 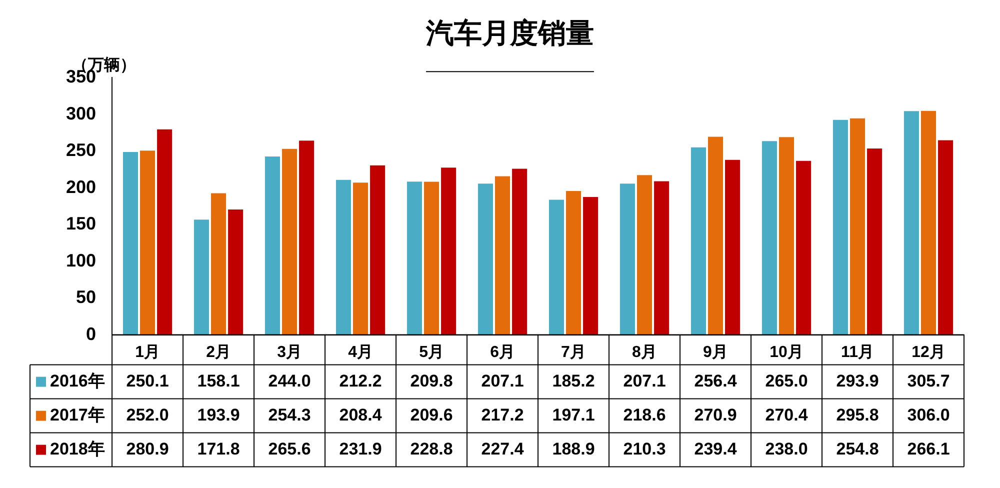 I want to click on data-label: 295.8, so click(x=857, y=414).